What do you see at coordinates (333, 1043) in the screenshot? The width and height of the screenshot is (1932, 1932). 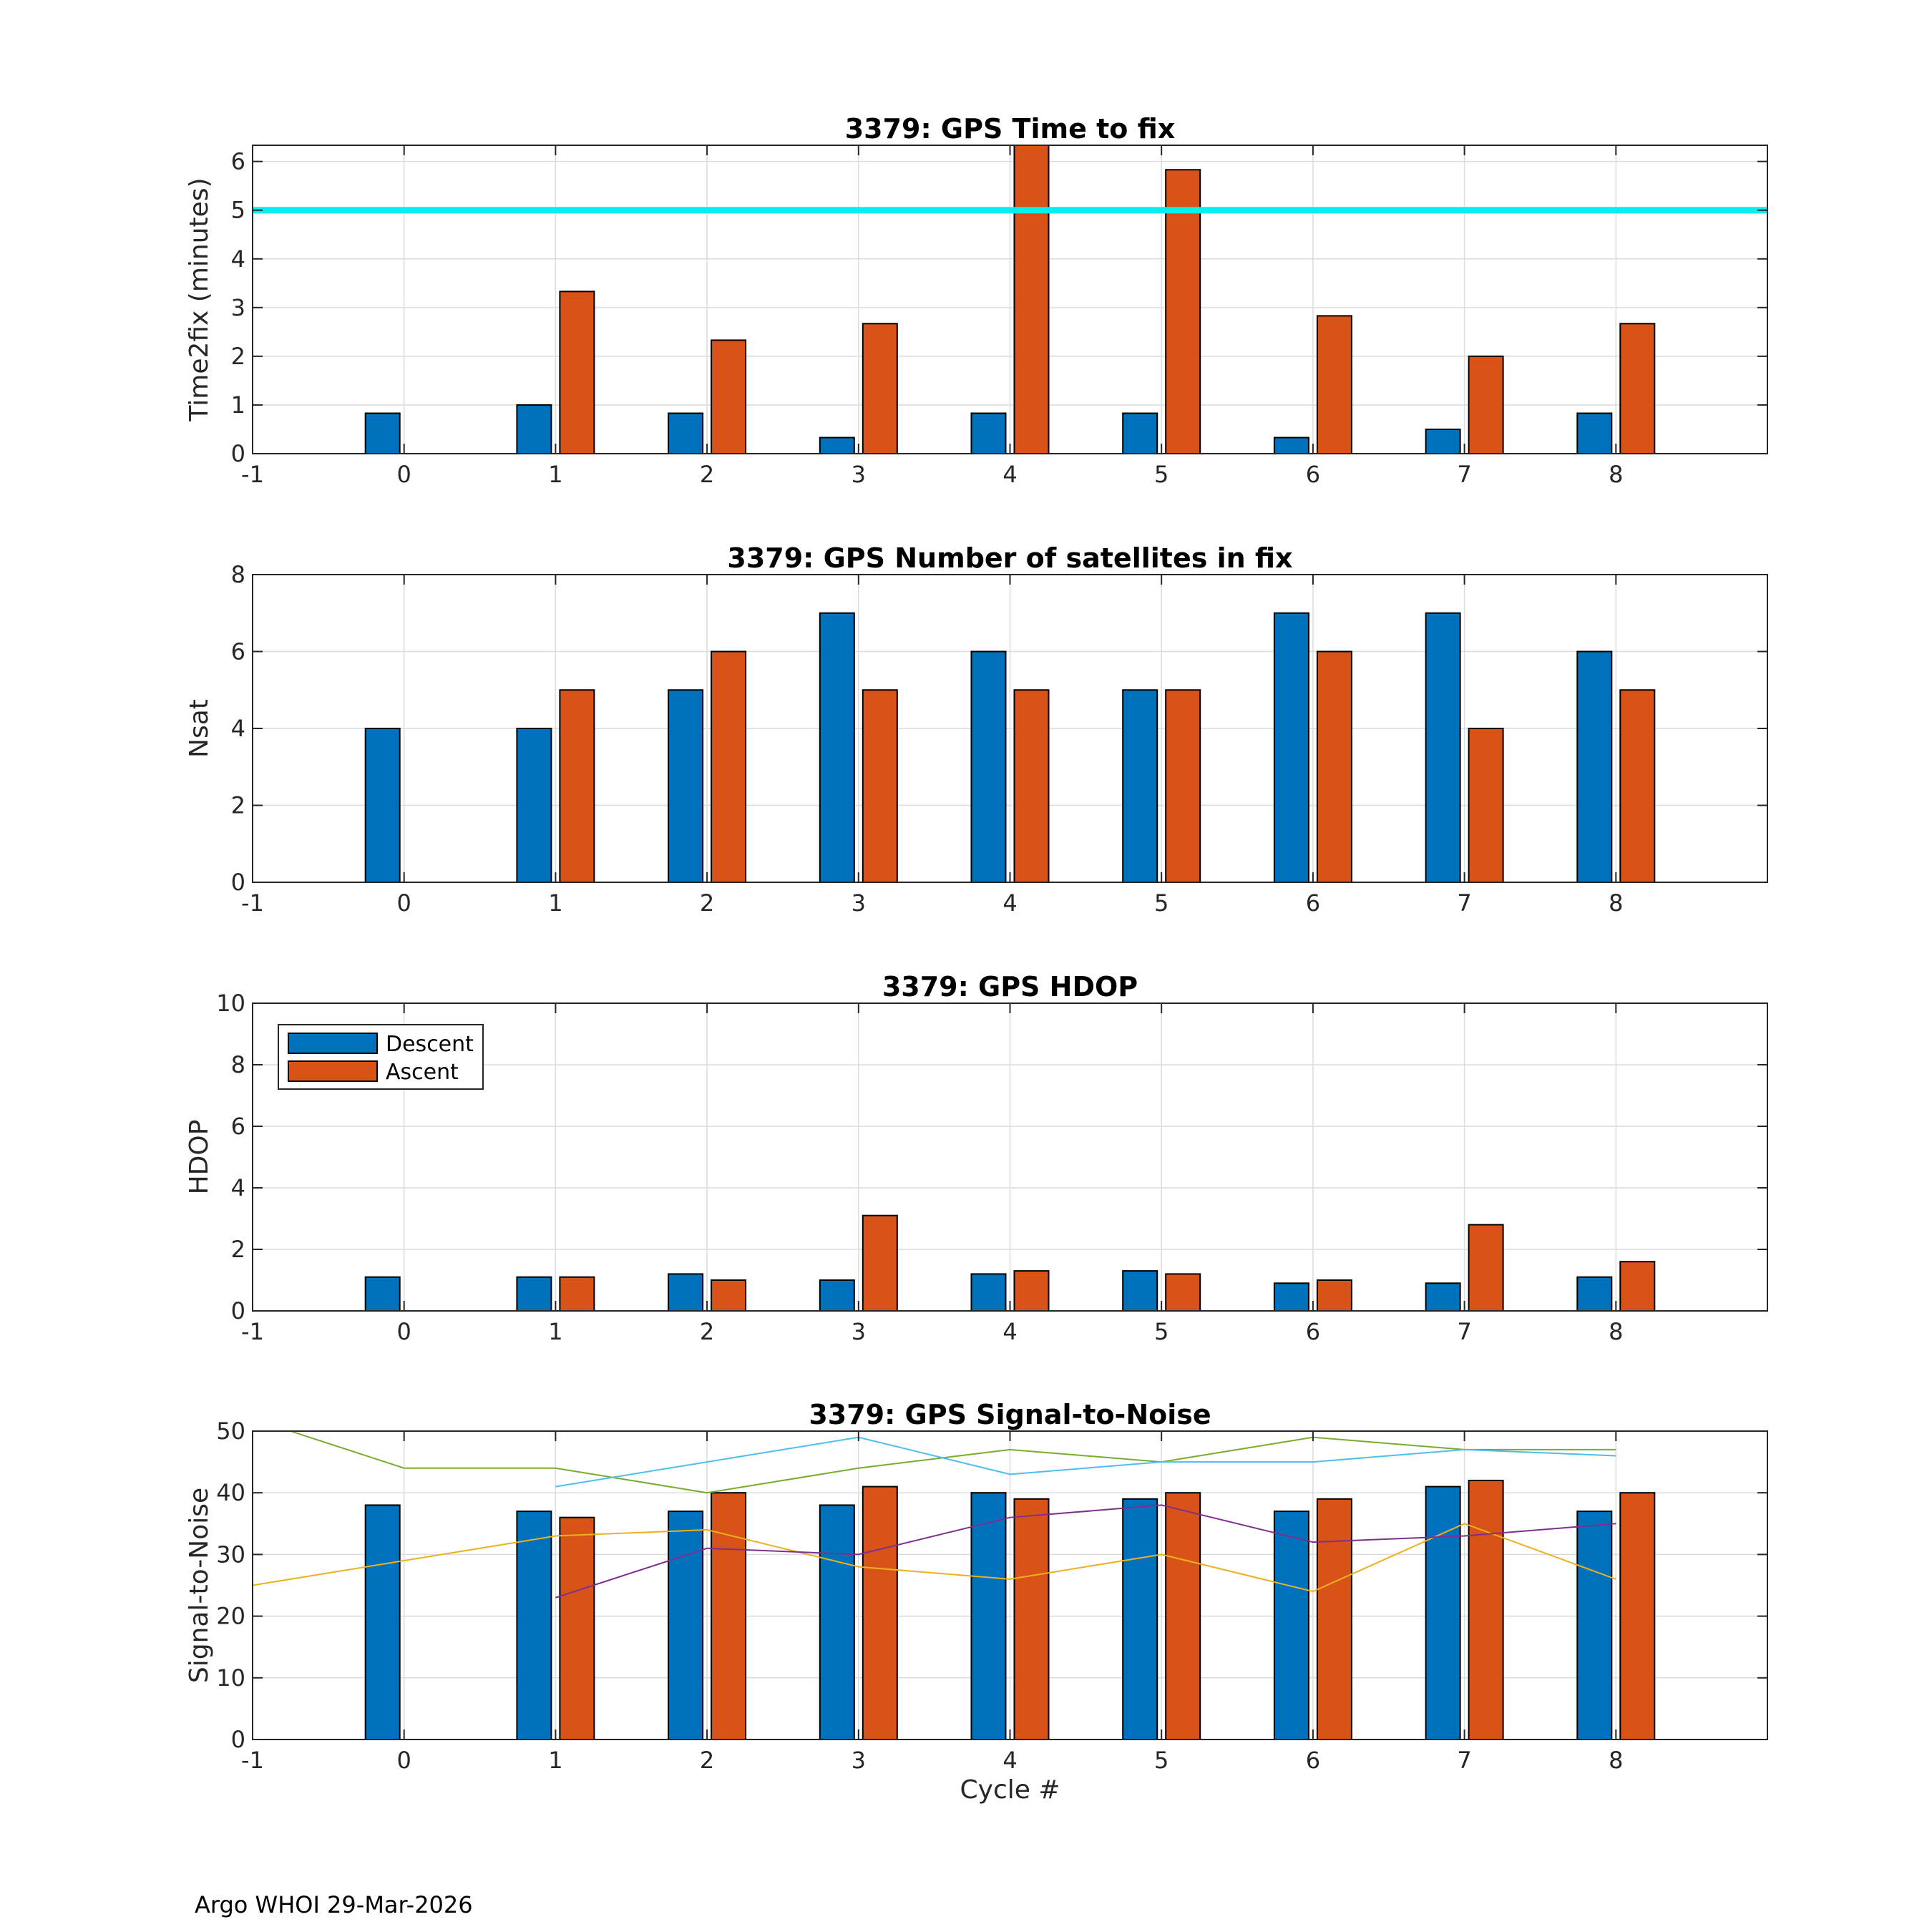 I see `legend-swatch-descent` at bounding box center [333, 1043].